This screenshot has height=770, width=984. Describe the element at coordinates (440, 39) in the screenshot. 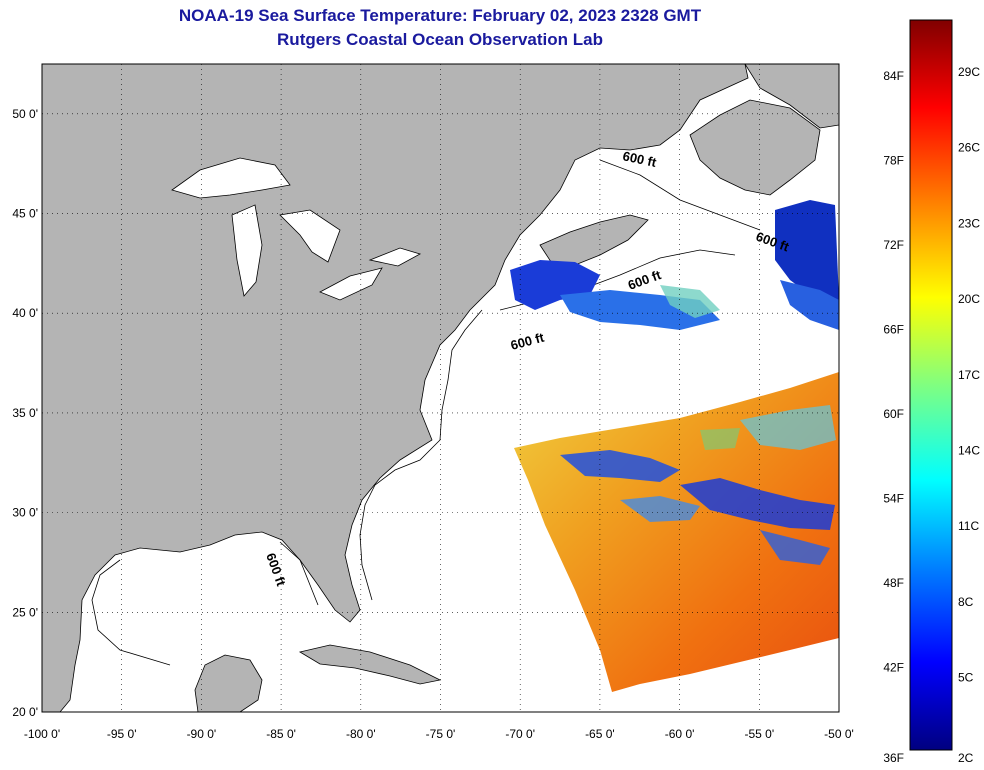

I see `map-subtitle: Rutgers Coastal Ocean Observation Lab` at that location.